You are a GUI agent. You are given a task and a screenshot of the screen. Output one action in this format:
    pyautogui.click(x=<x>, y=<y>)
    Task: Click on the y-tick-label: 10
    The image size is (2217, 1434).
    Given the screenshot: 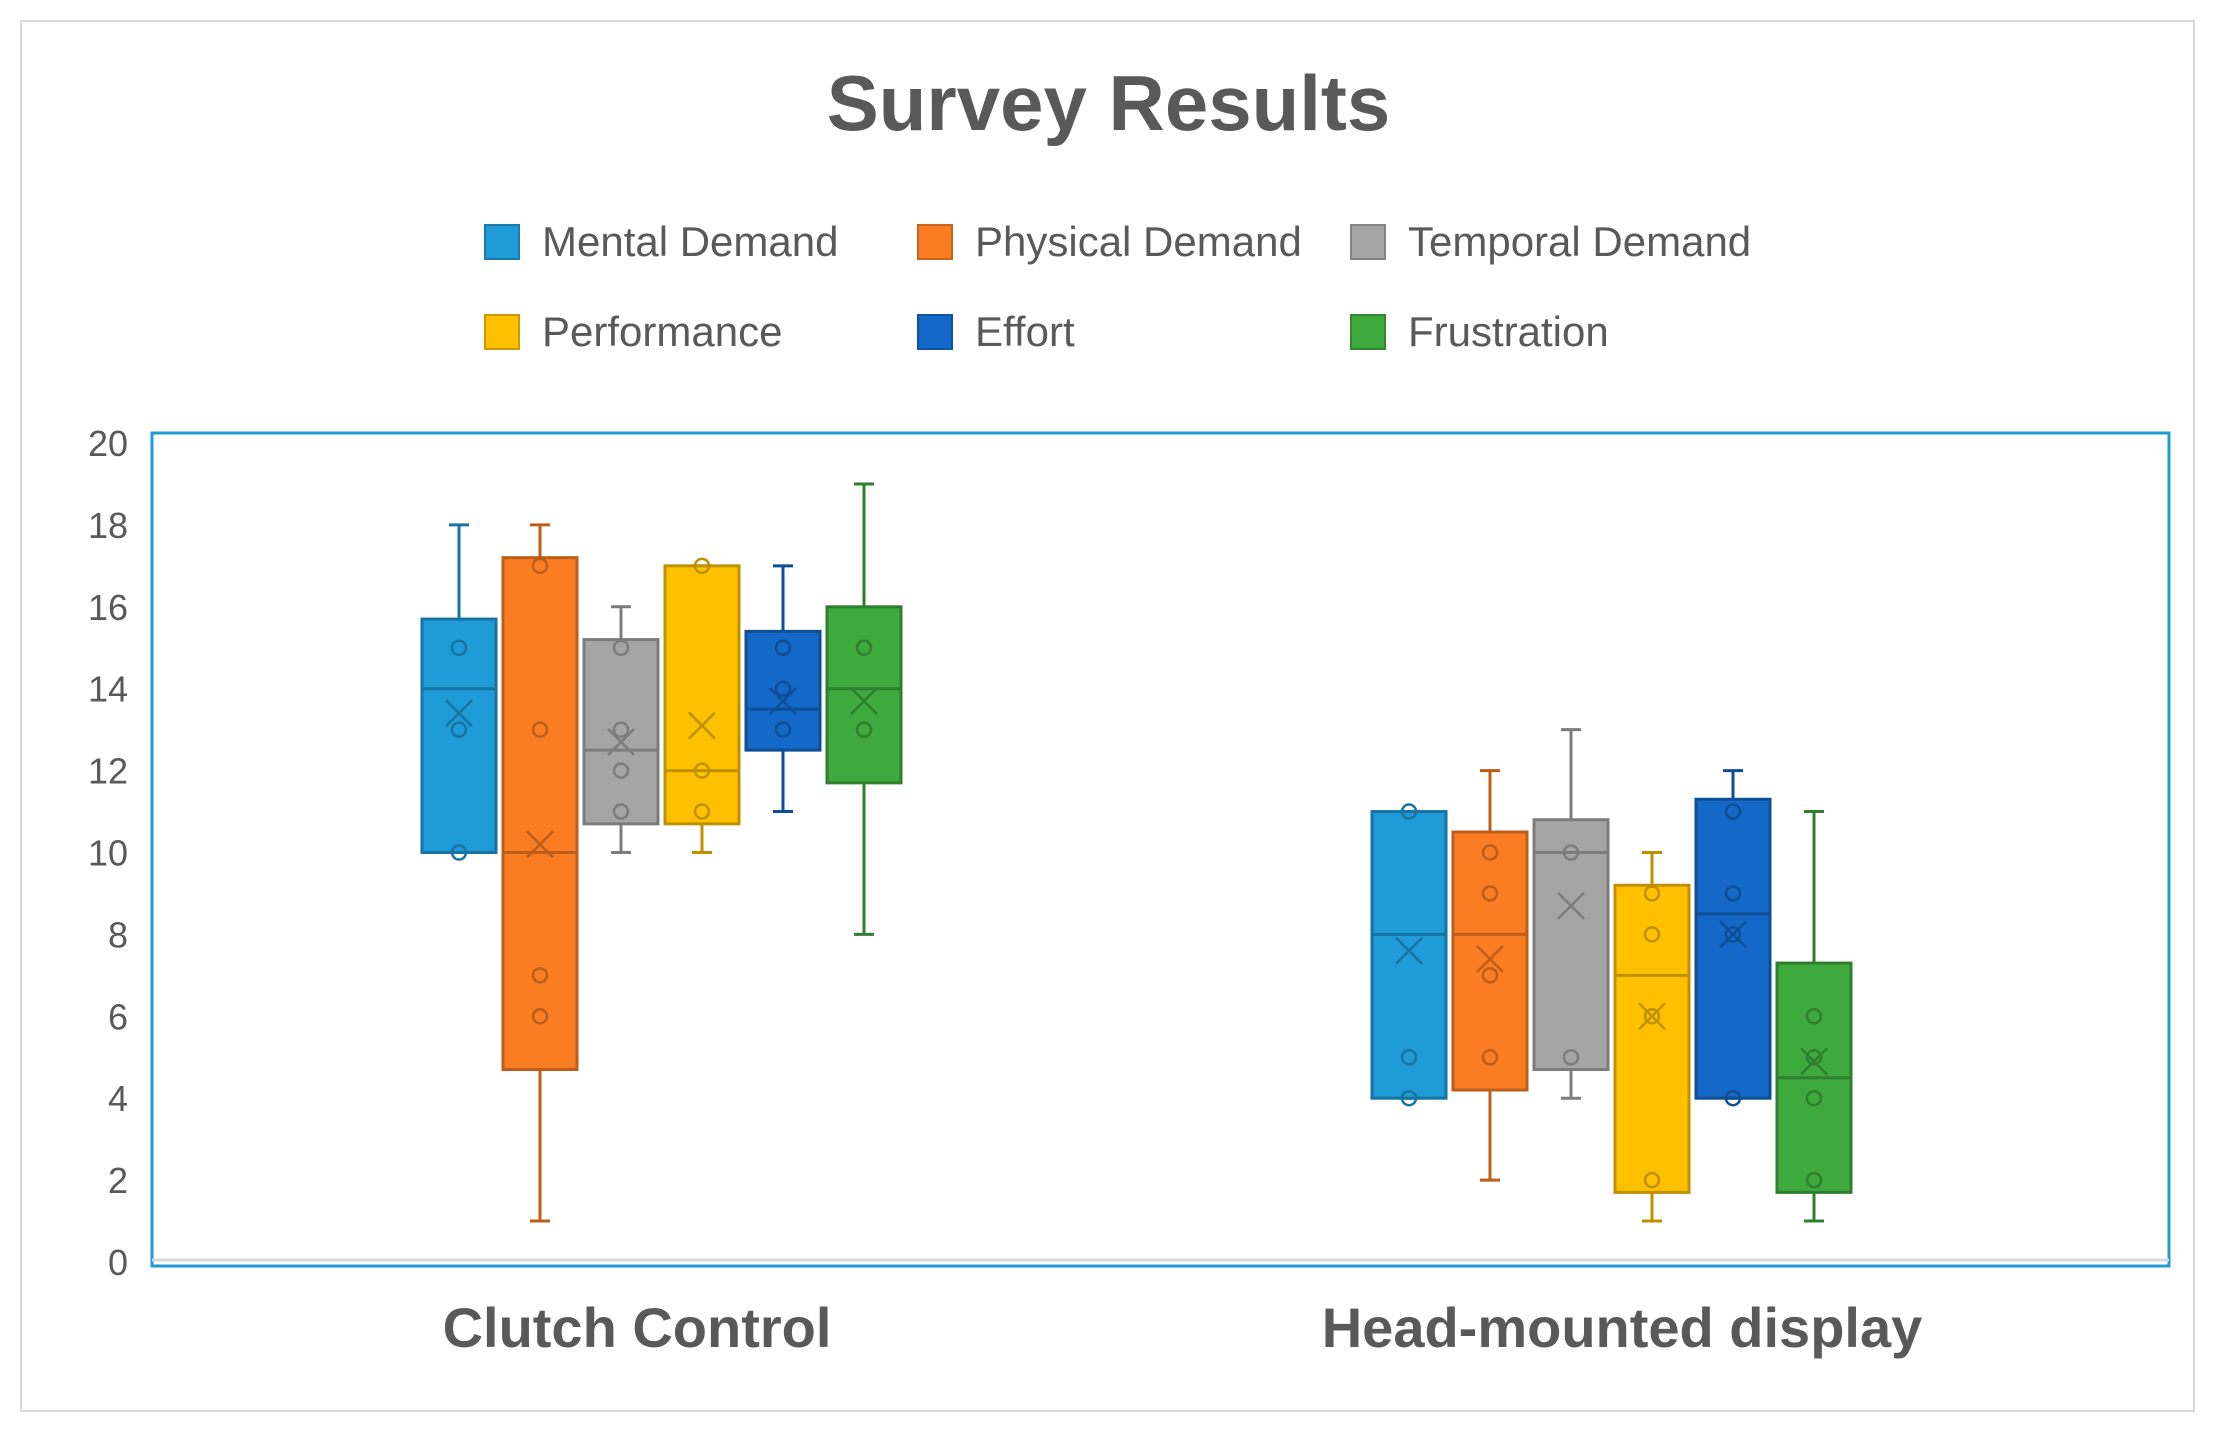 What is the action you would take?
    pyautogui.click(x=108, y=853)
    